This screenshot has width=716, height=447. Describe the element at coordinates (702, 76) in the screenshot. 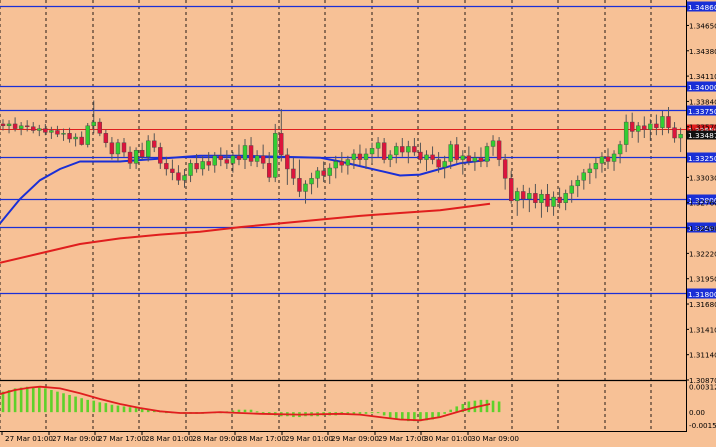

I see `y-tick-label: 1.34110` at that location.